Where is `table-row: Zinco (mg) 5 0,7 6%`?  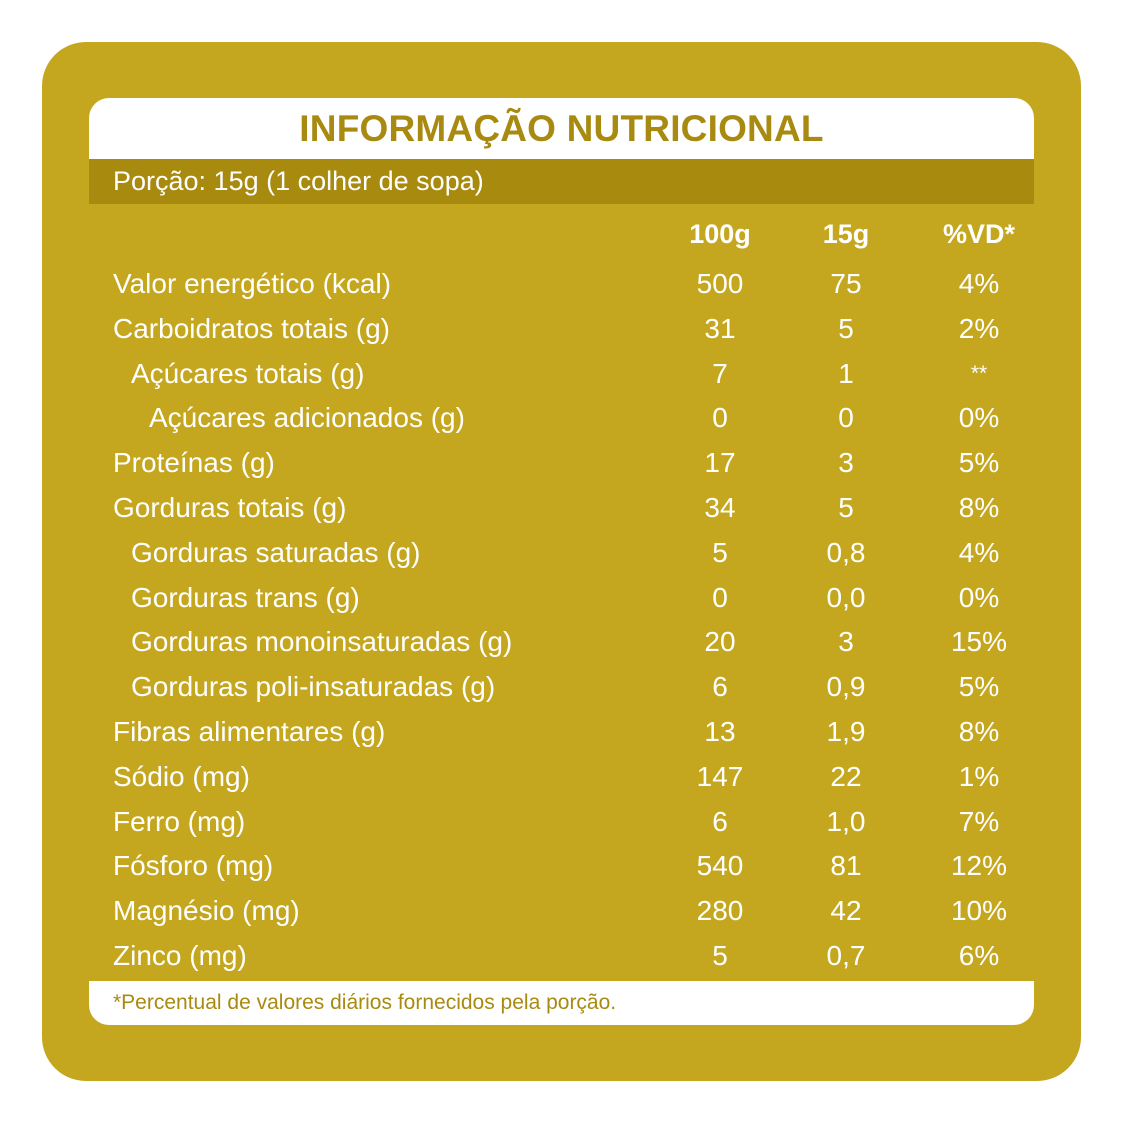
table-row: Zinco (mg) 5 0,7 6% is located at coordinates (561, 956).